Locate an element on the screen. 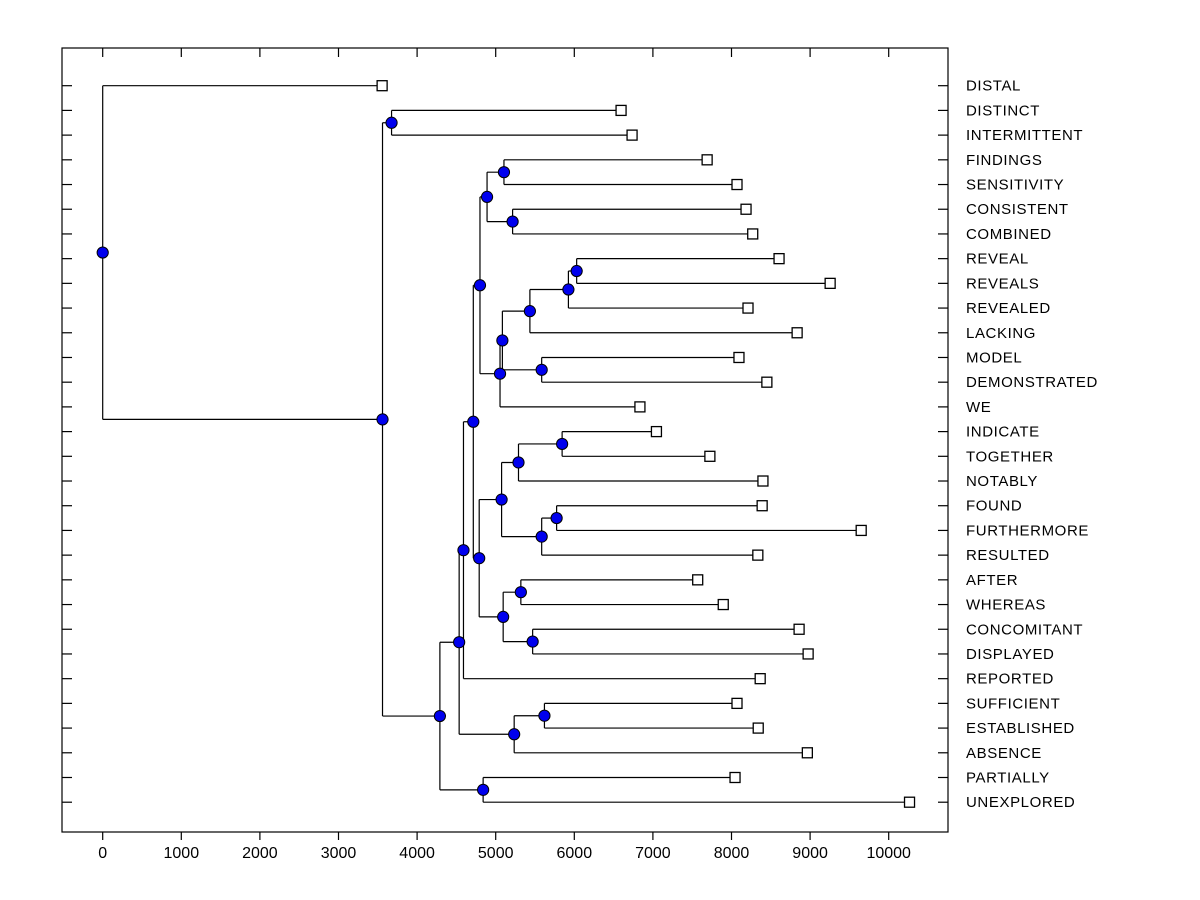 This screenshot has width=1200, height=900. leaf-label: NOTABLY is located at coordinates (1002, 481).